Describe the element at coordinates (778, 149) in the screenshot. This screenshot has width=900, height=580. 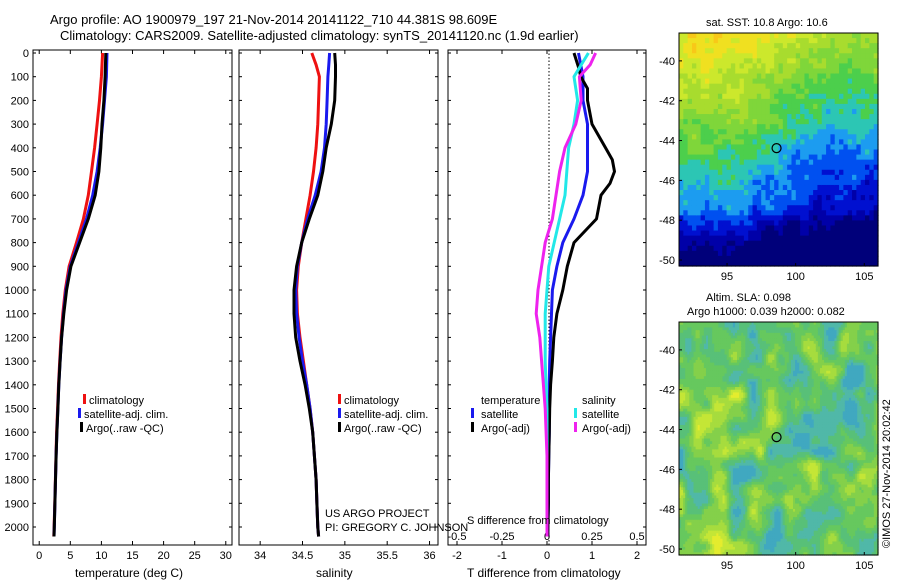
I see `map-frame` at that location.